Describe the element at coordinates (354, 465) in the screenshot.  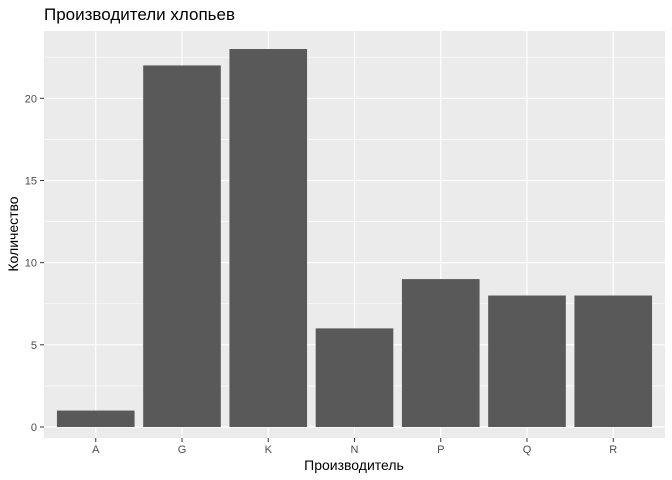
I see `x-axis-title: Производитель` at that location.